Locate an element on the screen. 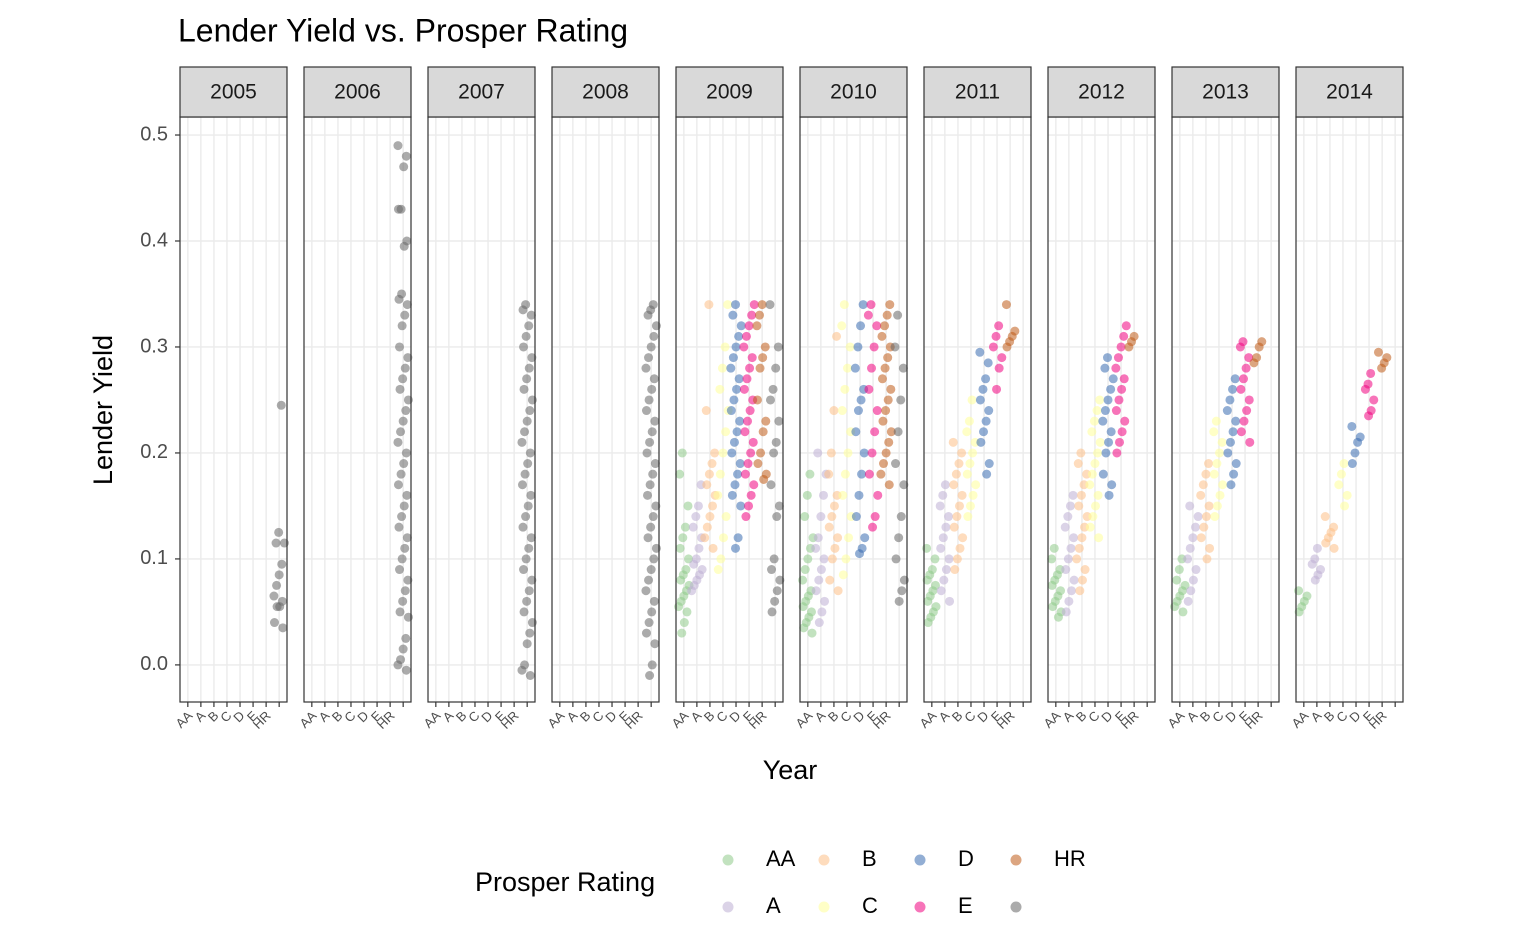 This screenshot has height=952, width=1536. y-tick-label: 0.2 is located at coordinates (154, 452).